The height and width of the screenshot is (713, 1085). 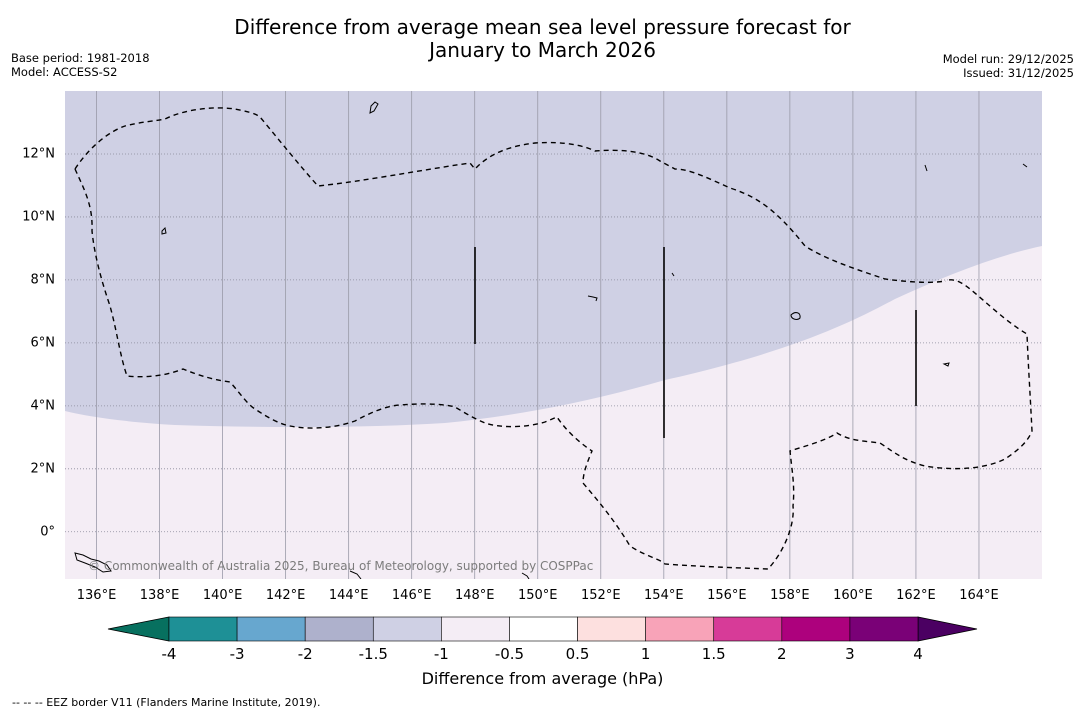 I want to click on y-tick-label: 8°N, so click(x=43, y=280).